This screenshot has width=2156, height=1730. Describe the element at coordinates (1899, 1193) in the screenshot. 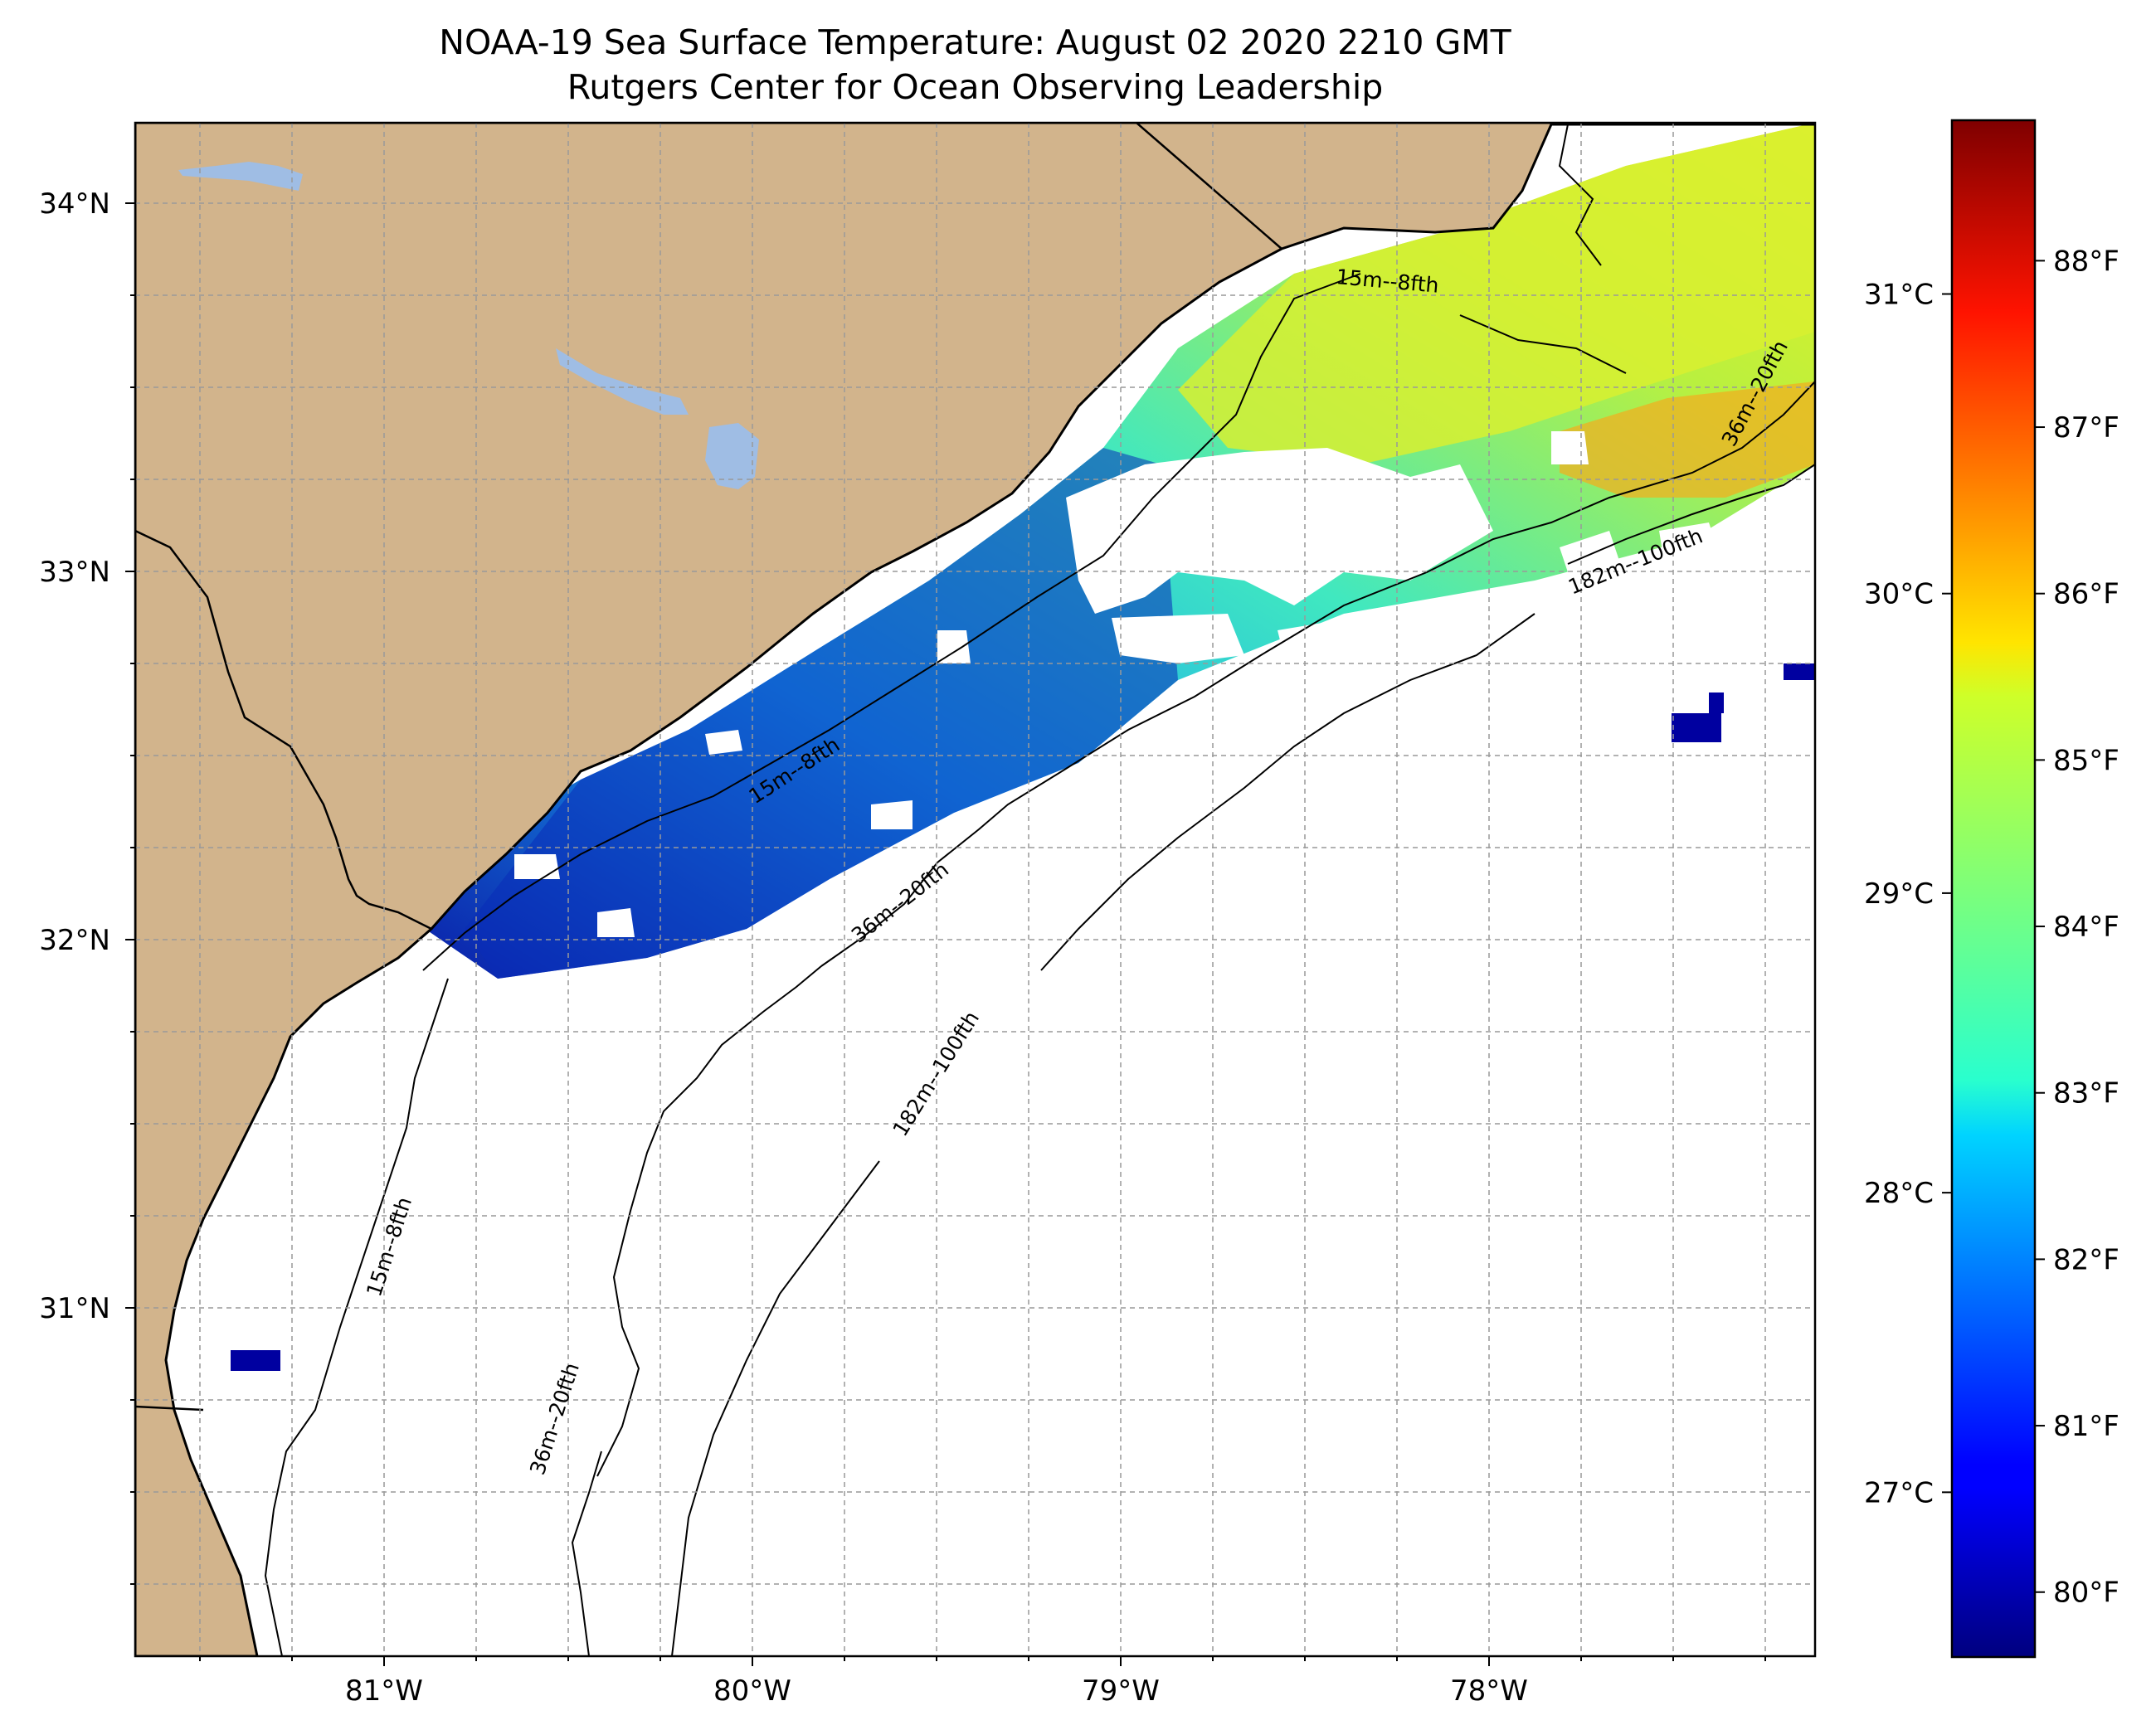

I see `colorbar-c-label: 28°C` at that location.